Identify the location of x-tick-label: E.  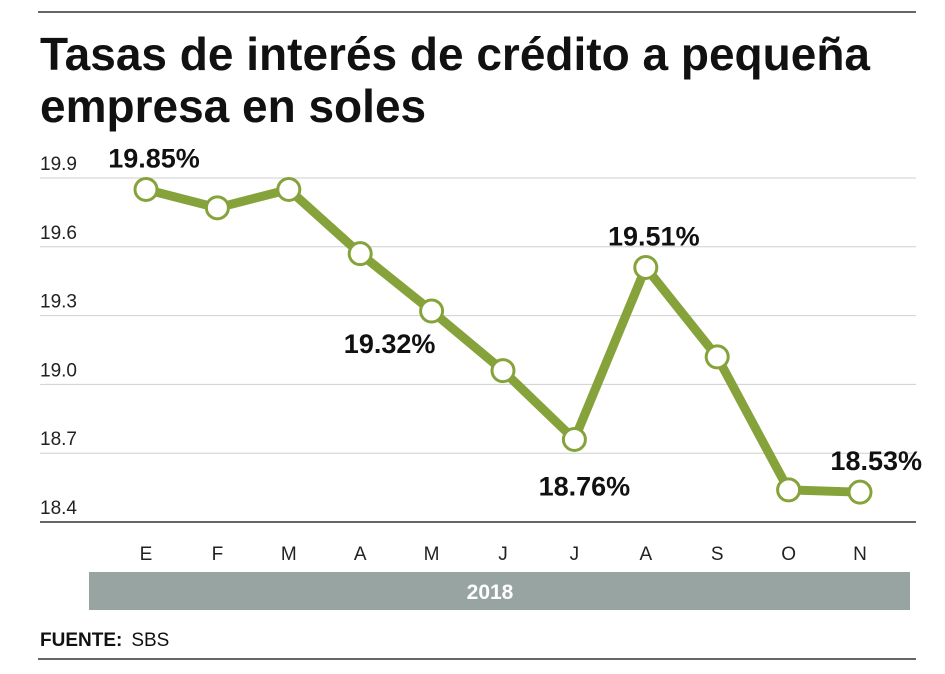
(146, 554).